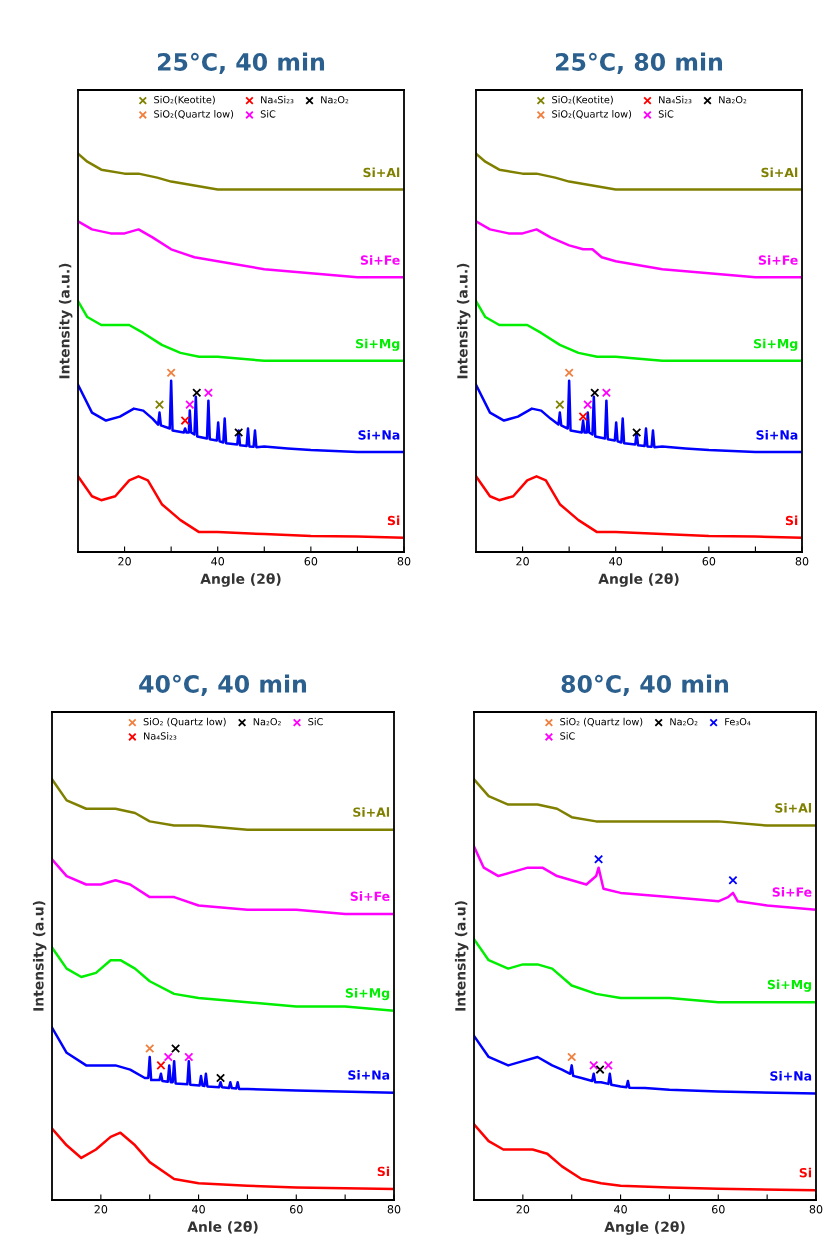 This screenshot has height=1249, width=826. Describe the element at coordinates (645, 685) in the screenshot. I see `chart-title: 80°C, 40 min` at that location.